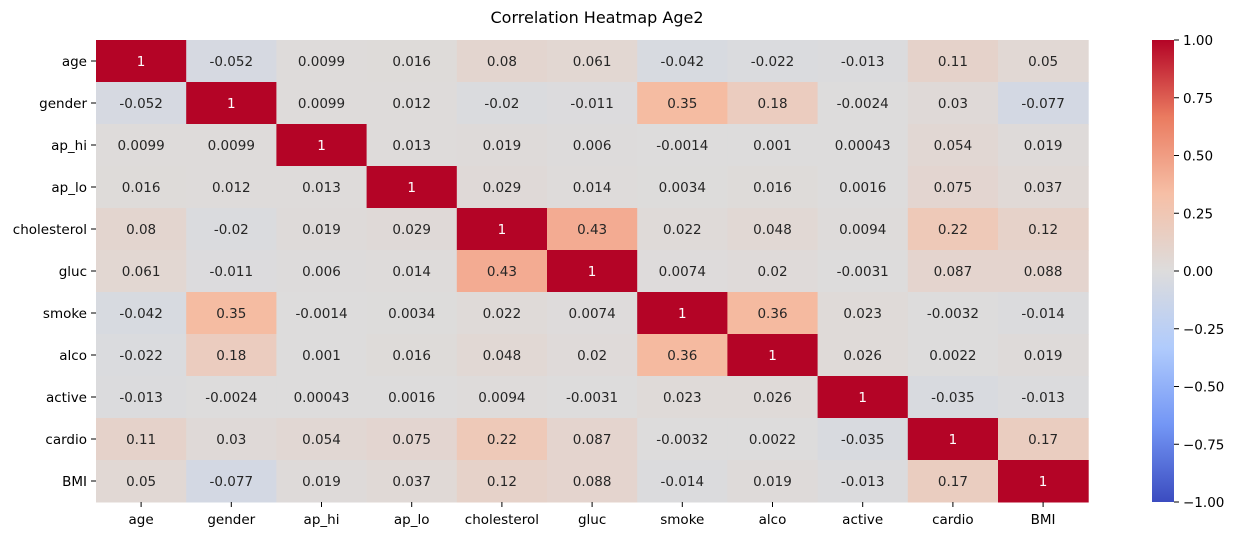 Image resolution: width=1235 pixels, height=536 pixels. What do you see at coordinates (772, 272) in the screenshot?
I see `cell-value-label: 0.02` at bounding box center [772, 272].